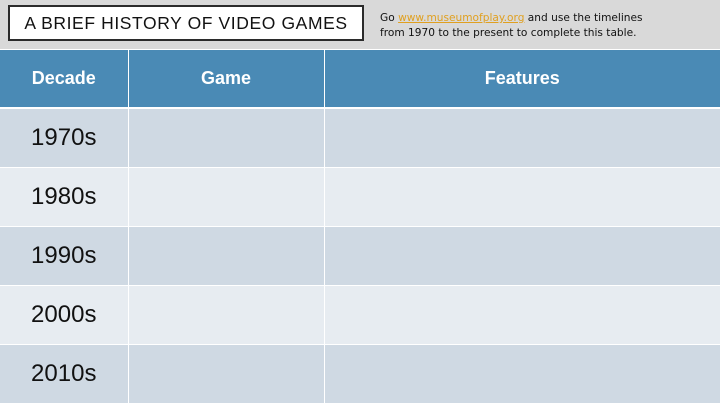 This screenshot has height=405, width=720. I want to click on header-decade: Decade, so click(64, 79).